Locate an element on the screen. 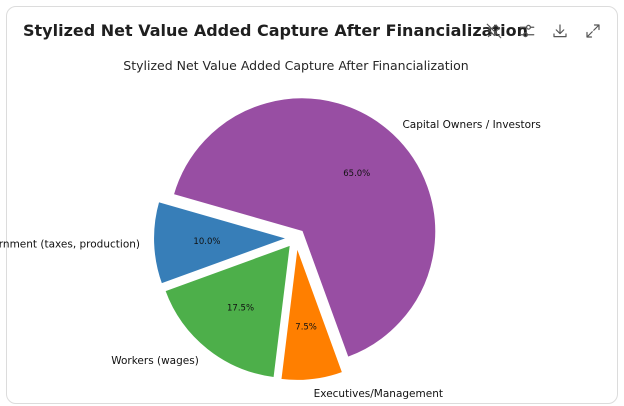  pct-label-government-taxes-production: 10.0% is located at coordinates (206, 242).